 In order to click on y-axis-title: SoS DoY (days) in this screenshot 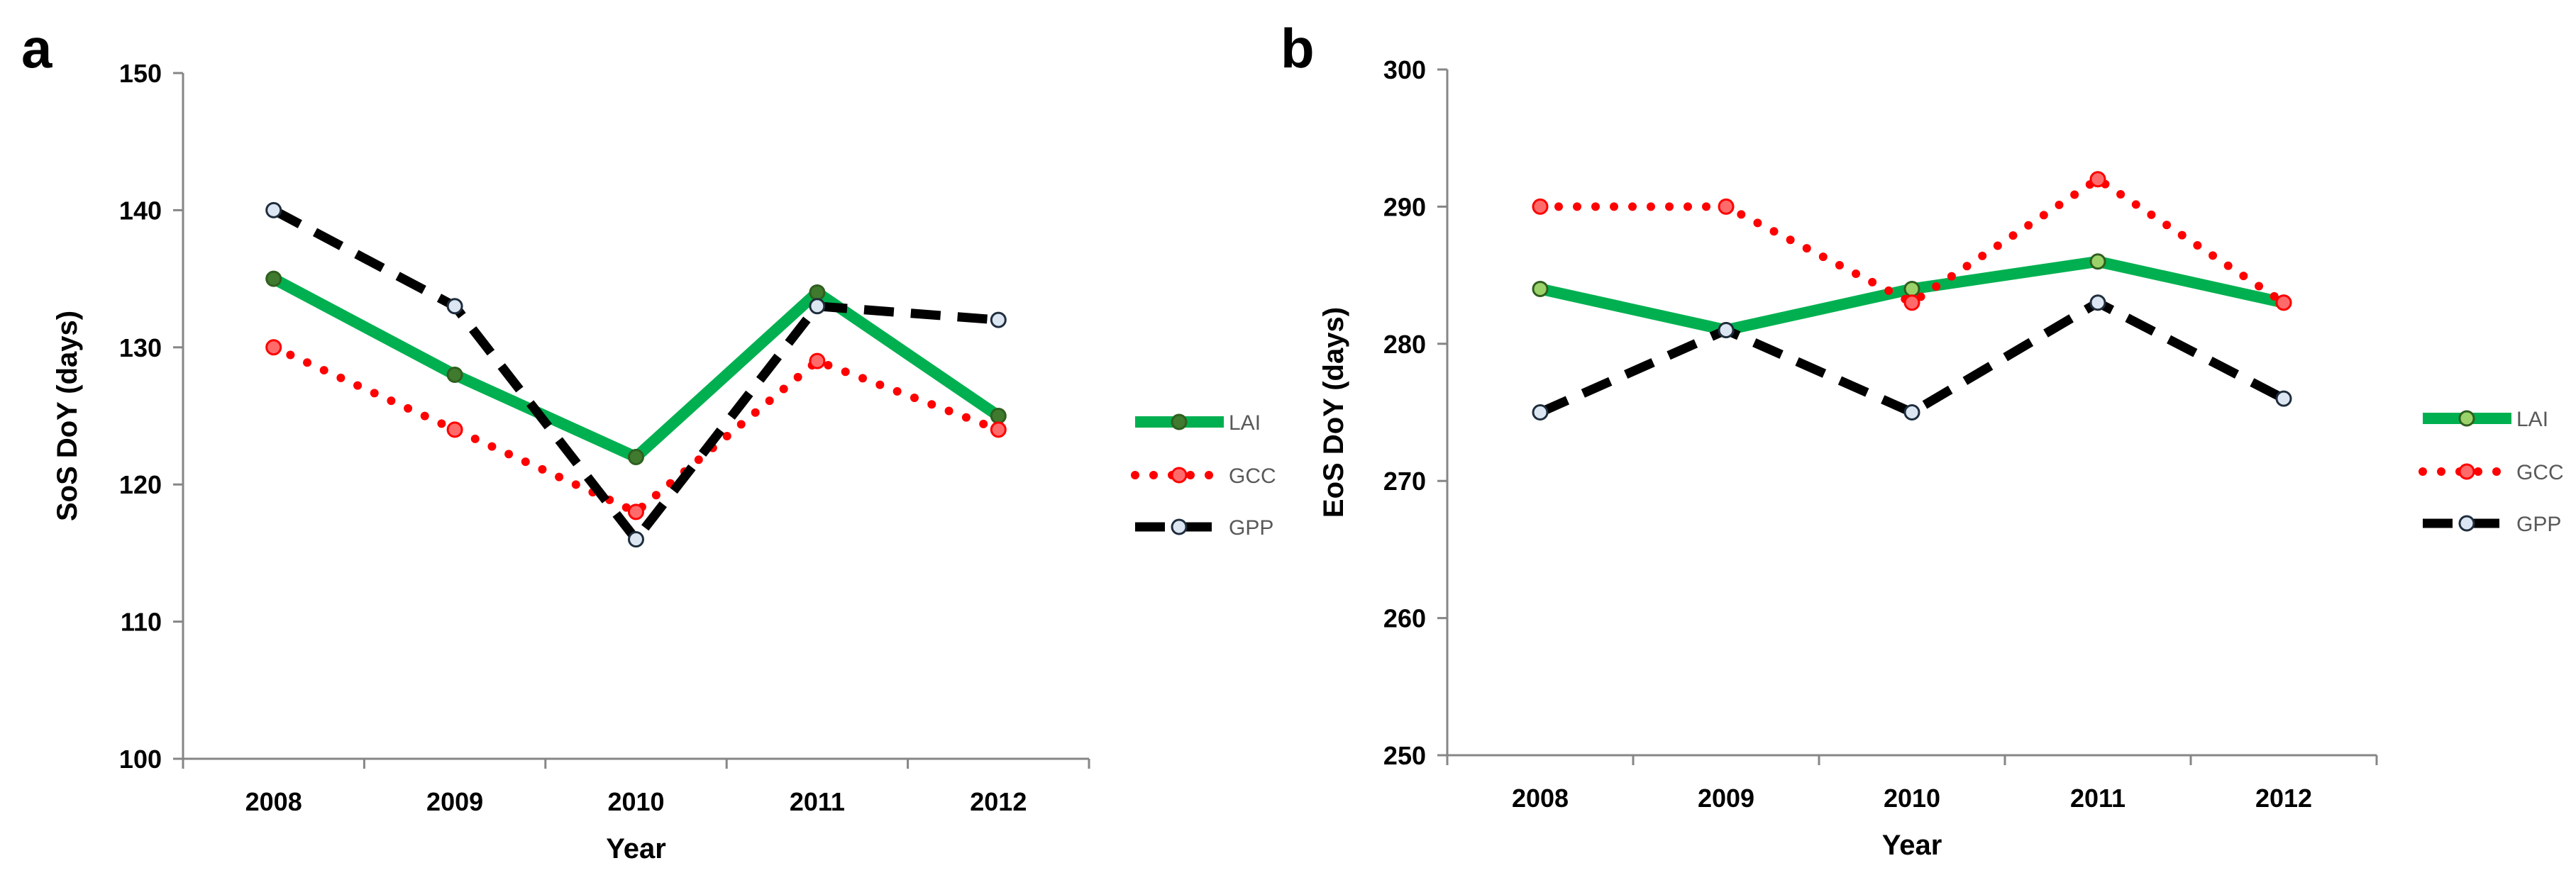, I will do `click(67, 416)`.